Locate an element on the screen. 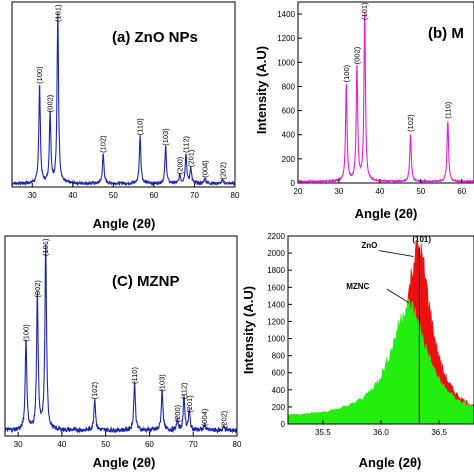  peak-label-c-7: (112) is located at coordinates (184, 390).